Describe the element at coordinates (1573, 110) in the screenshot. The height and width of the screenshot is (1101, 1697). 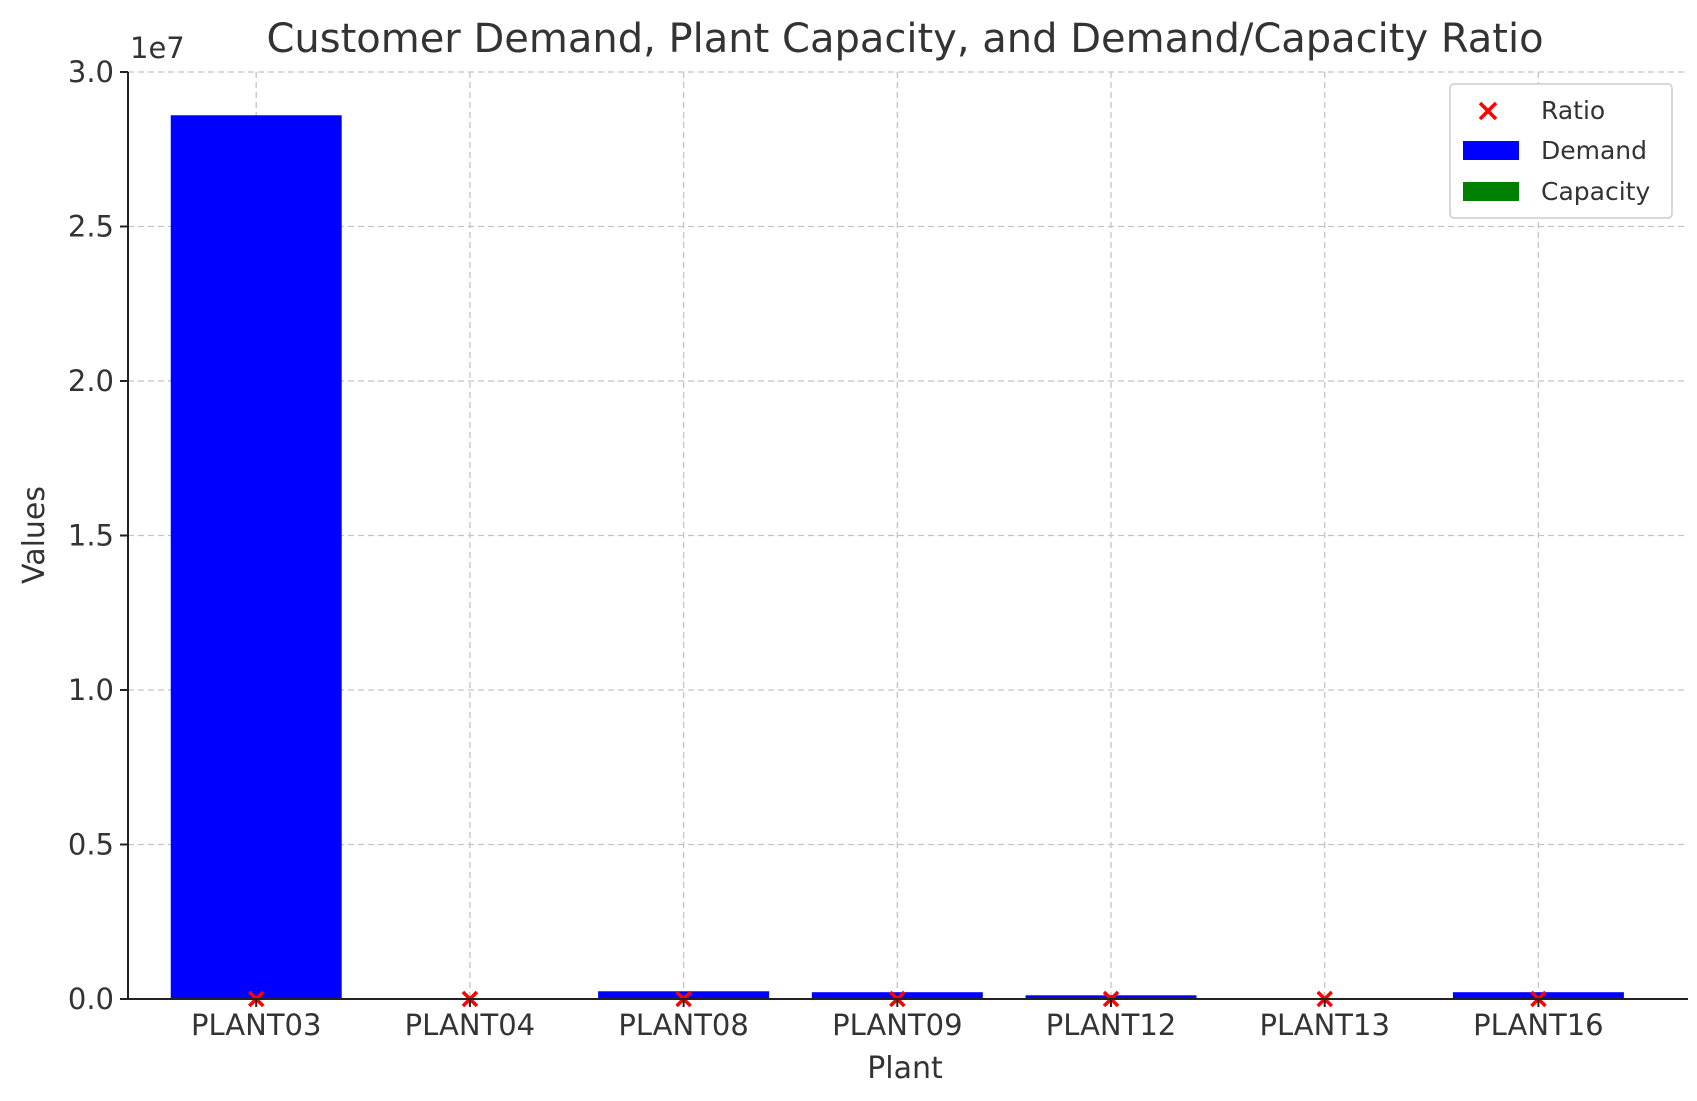
I see `legend-label-ratio: Ratio` at that location.